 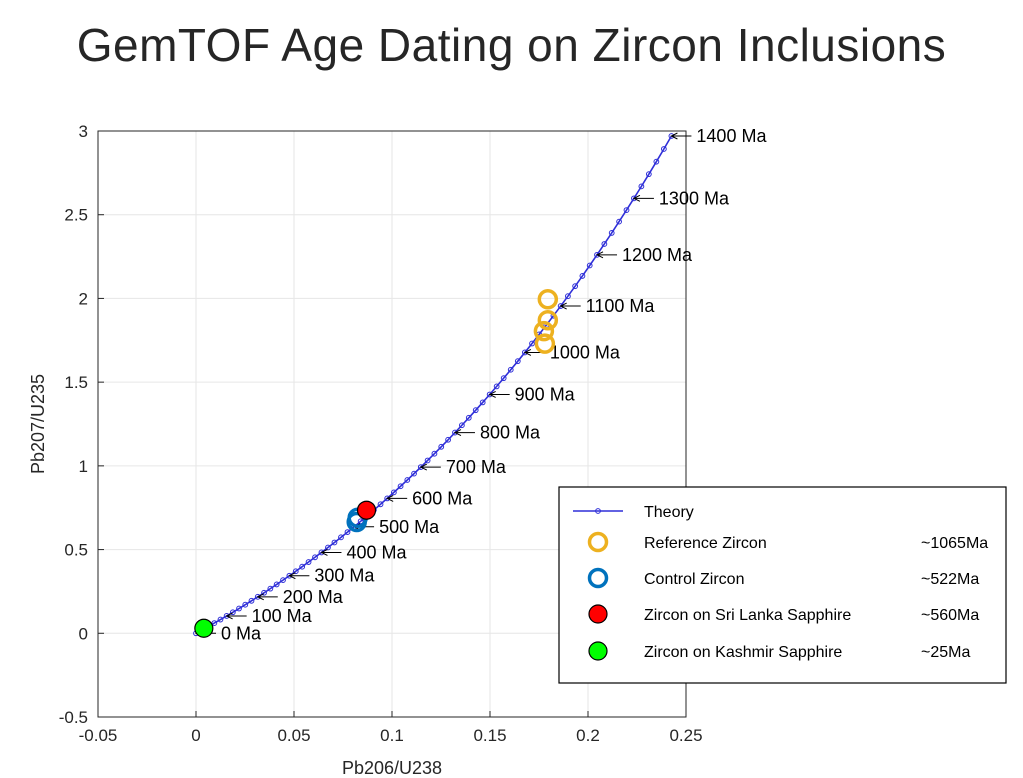 I want to click on legend-box, so click(x=782, y=585).